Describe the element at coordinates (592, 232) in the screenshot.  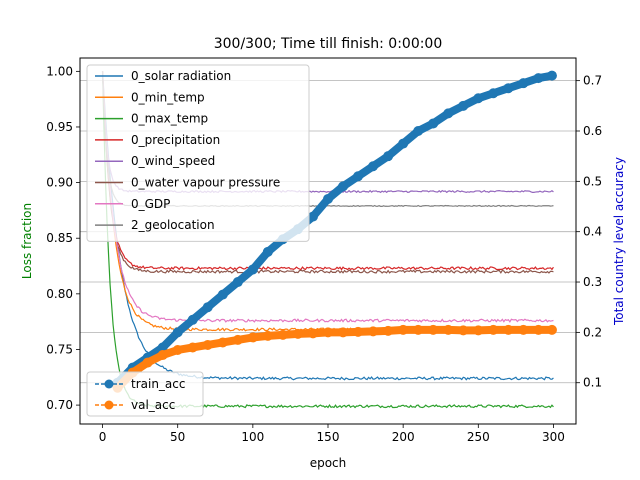
I see `right-tick-label: 0.4` at that location.